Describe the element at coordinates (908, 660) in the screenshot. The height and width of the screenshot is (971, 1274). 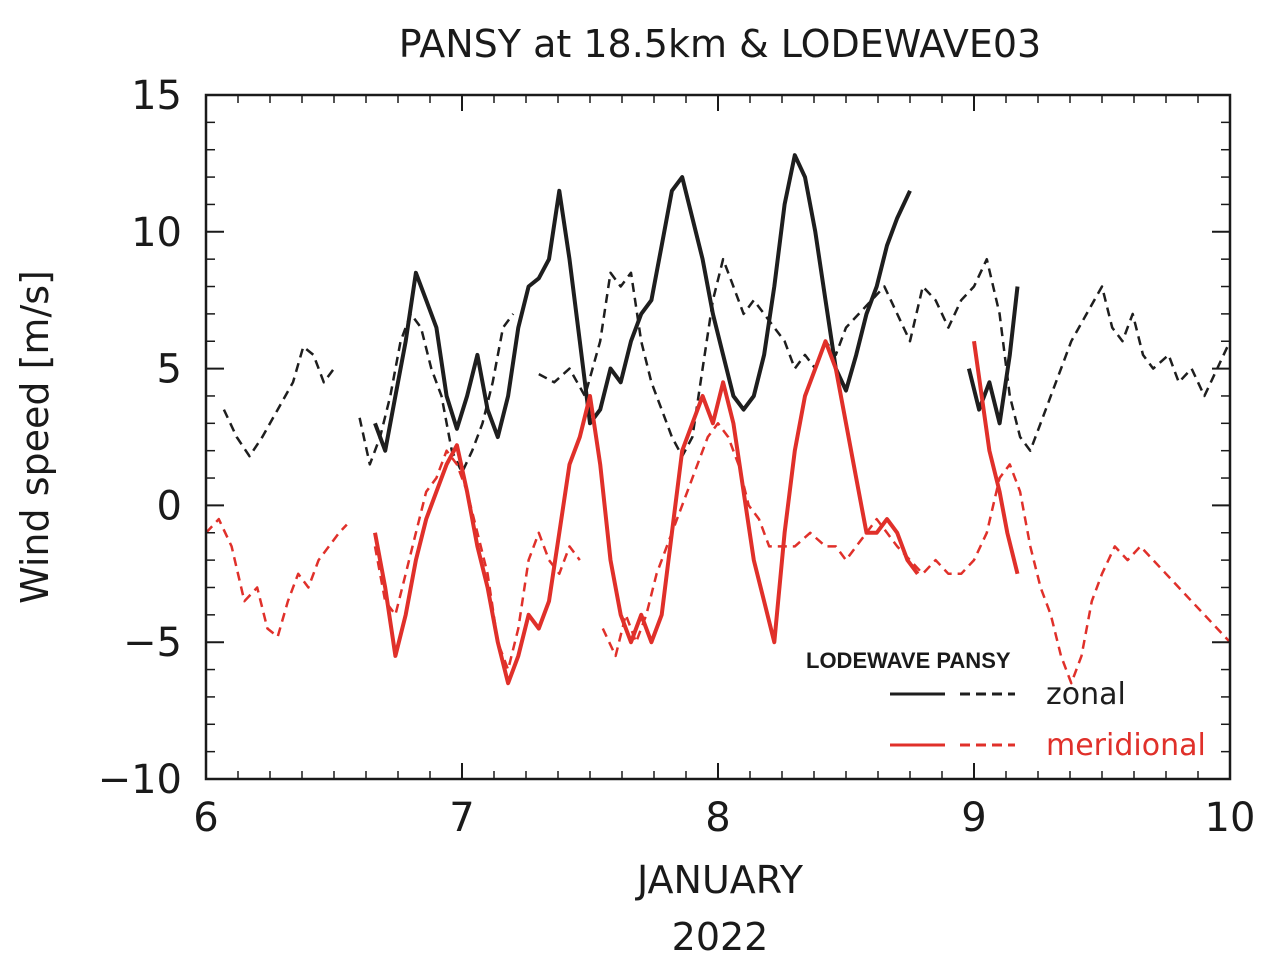
I see `legend-header: LODEWAVE PANSY` at that location.